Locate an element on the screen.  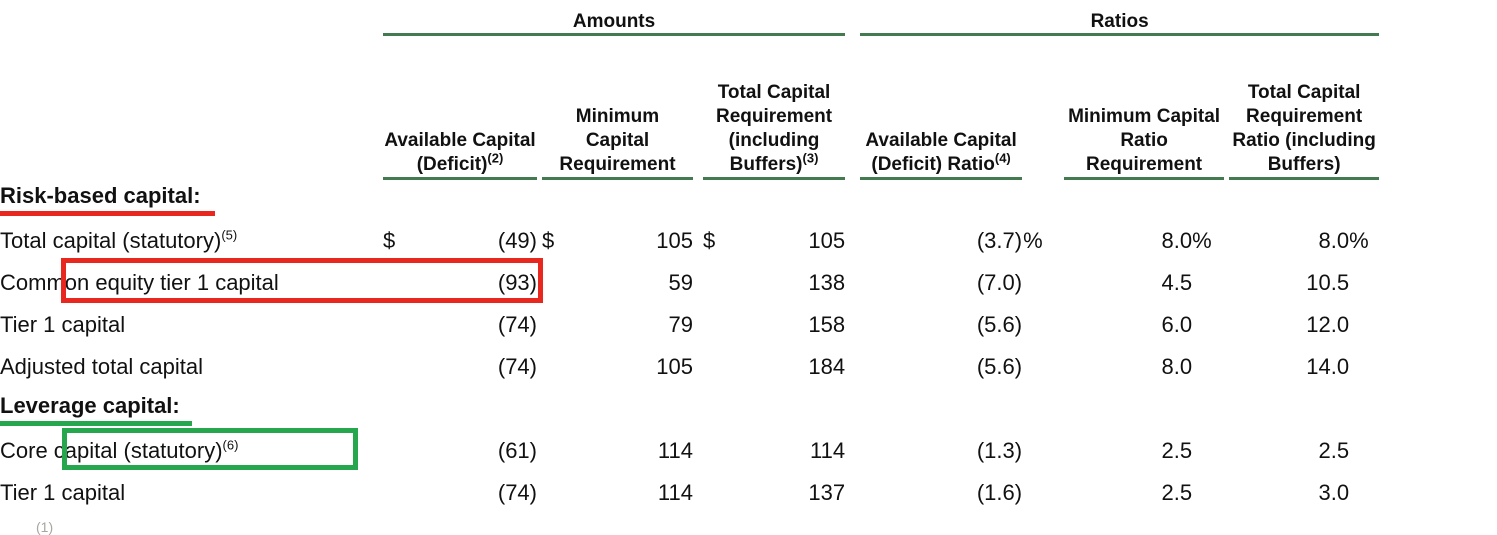
ratio-minimum-capital-requirement: 2.5 is located at coordinates (1177, 492).